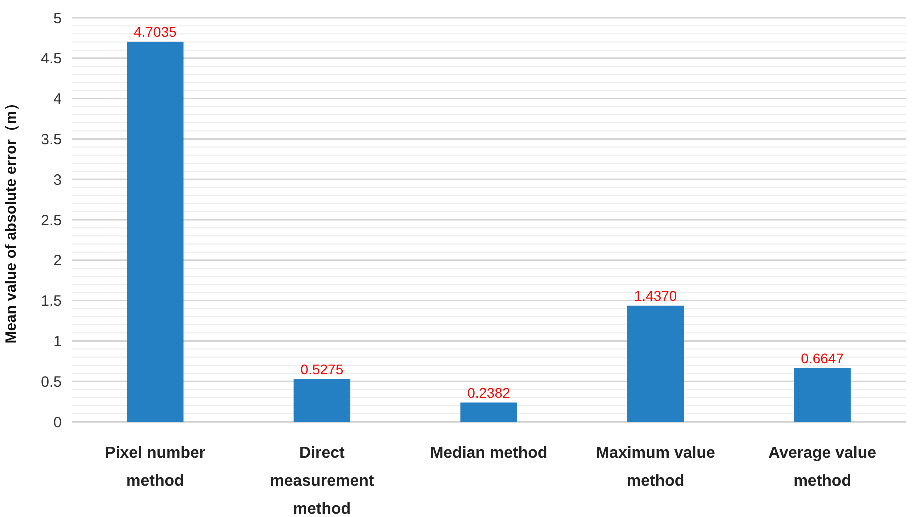 This screenshot has width=914, height=517. I want to click on data-label: 0.2382, so click(489, 392).